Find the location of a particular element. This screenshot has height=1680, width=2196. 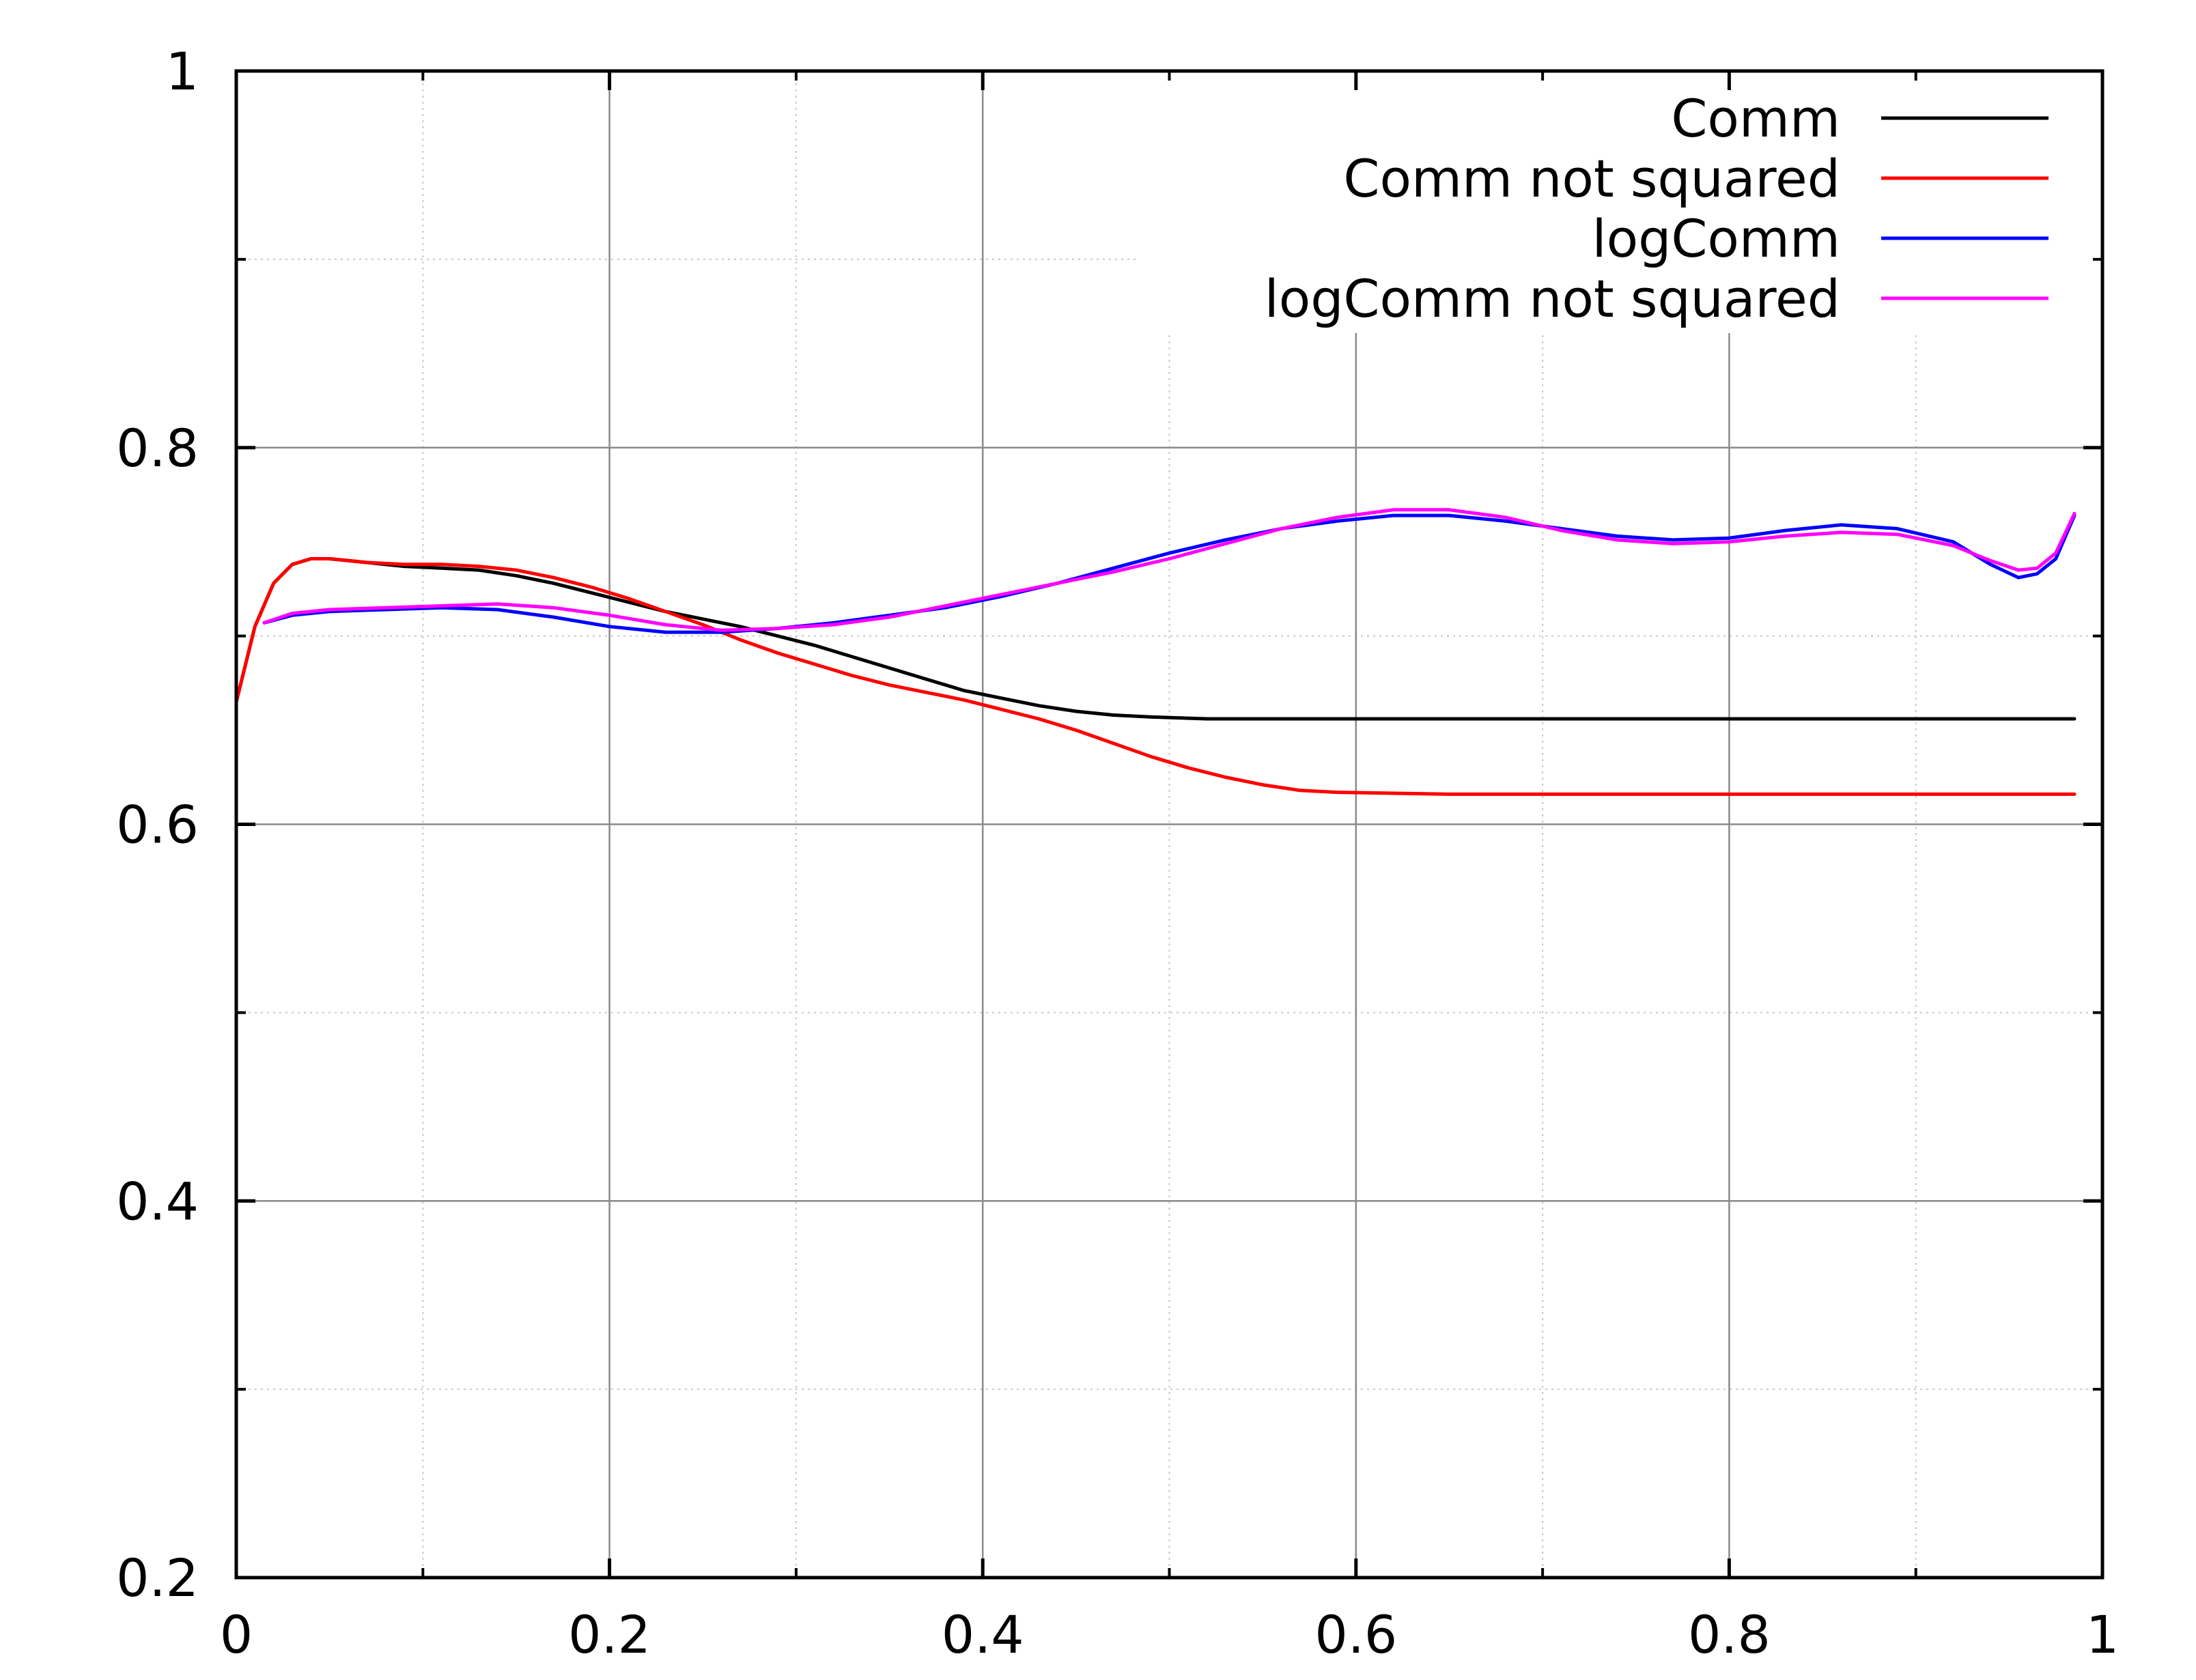

y-tick-label: 0.4 is located at coordinates (157, 1201).